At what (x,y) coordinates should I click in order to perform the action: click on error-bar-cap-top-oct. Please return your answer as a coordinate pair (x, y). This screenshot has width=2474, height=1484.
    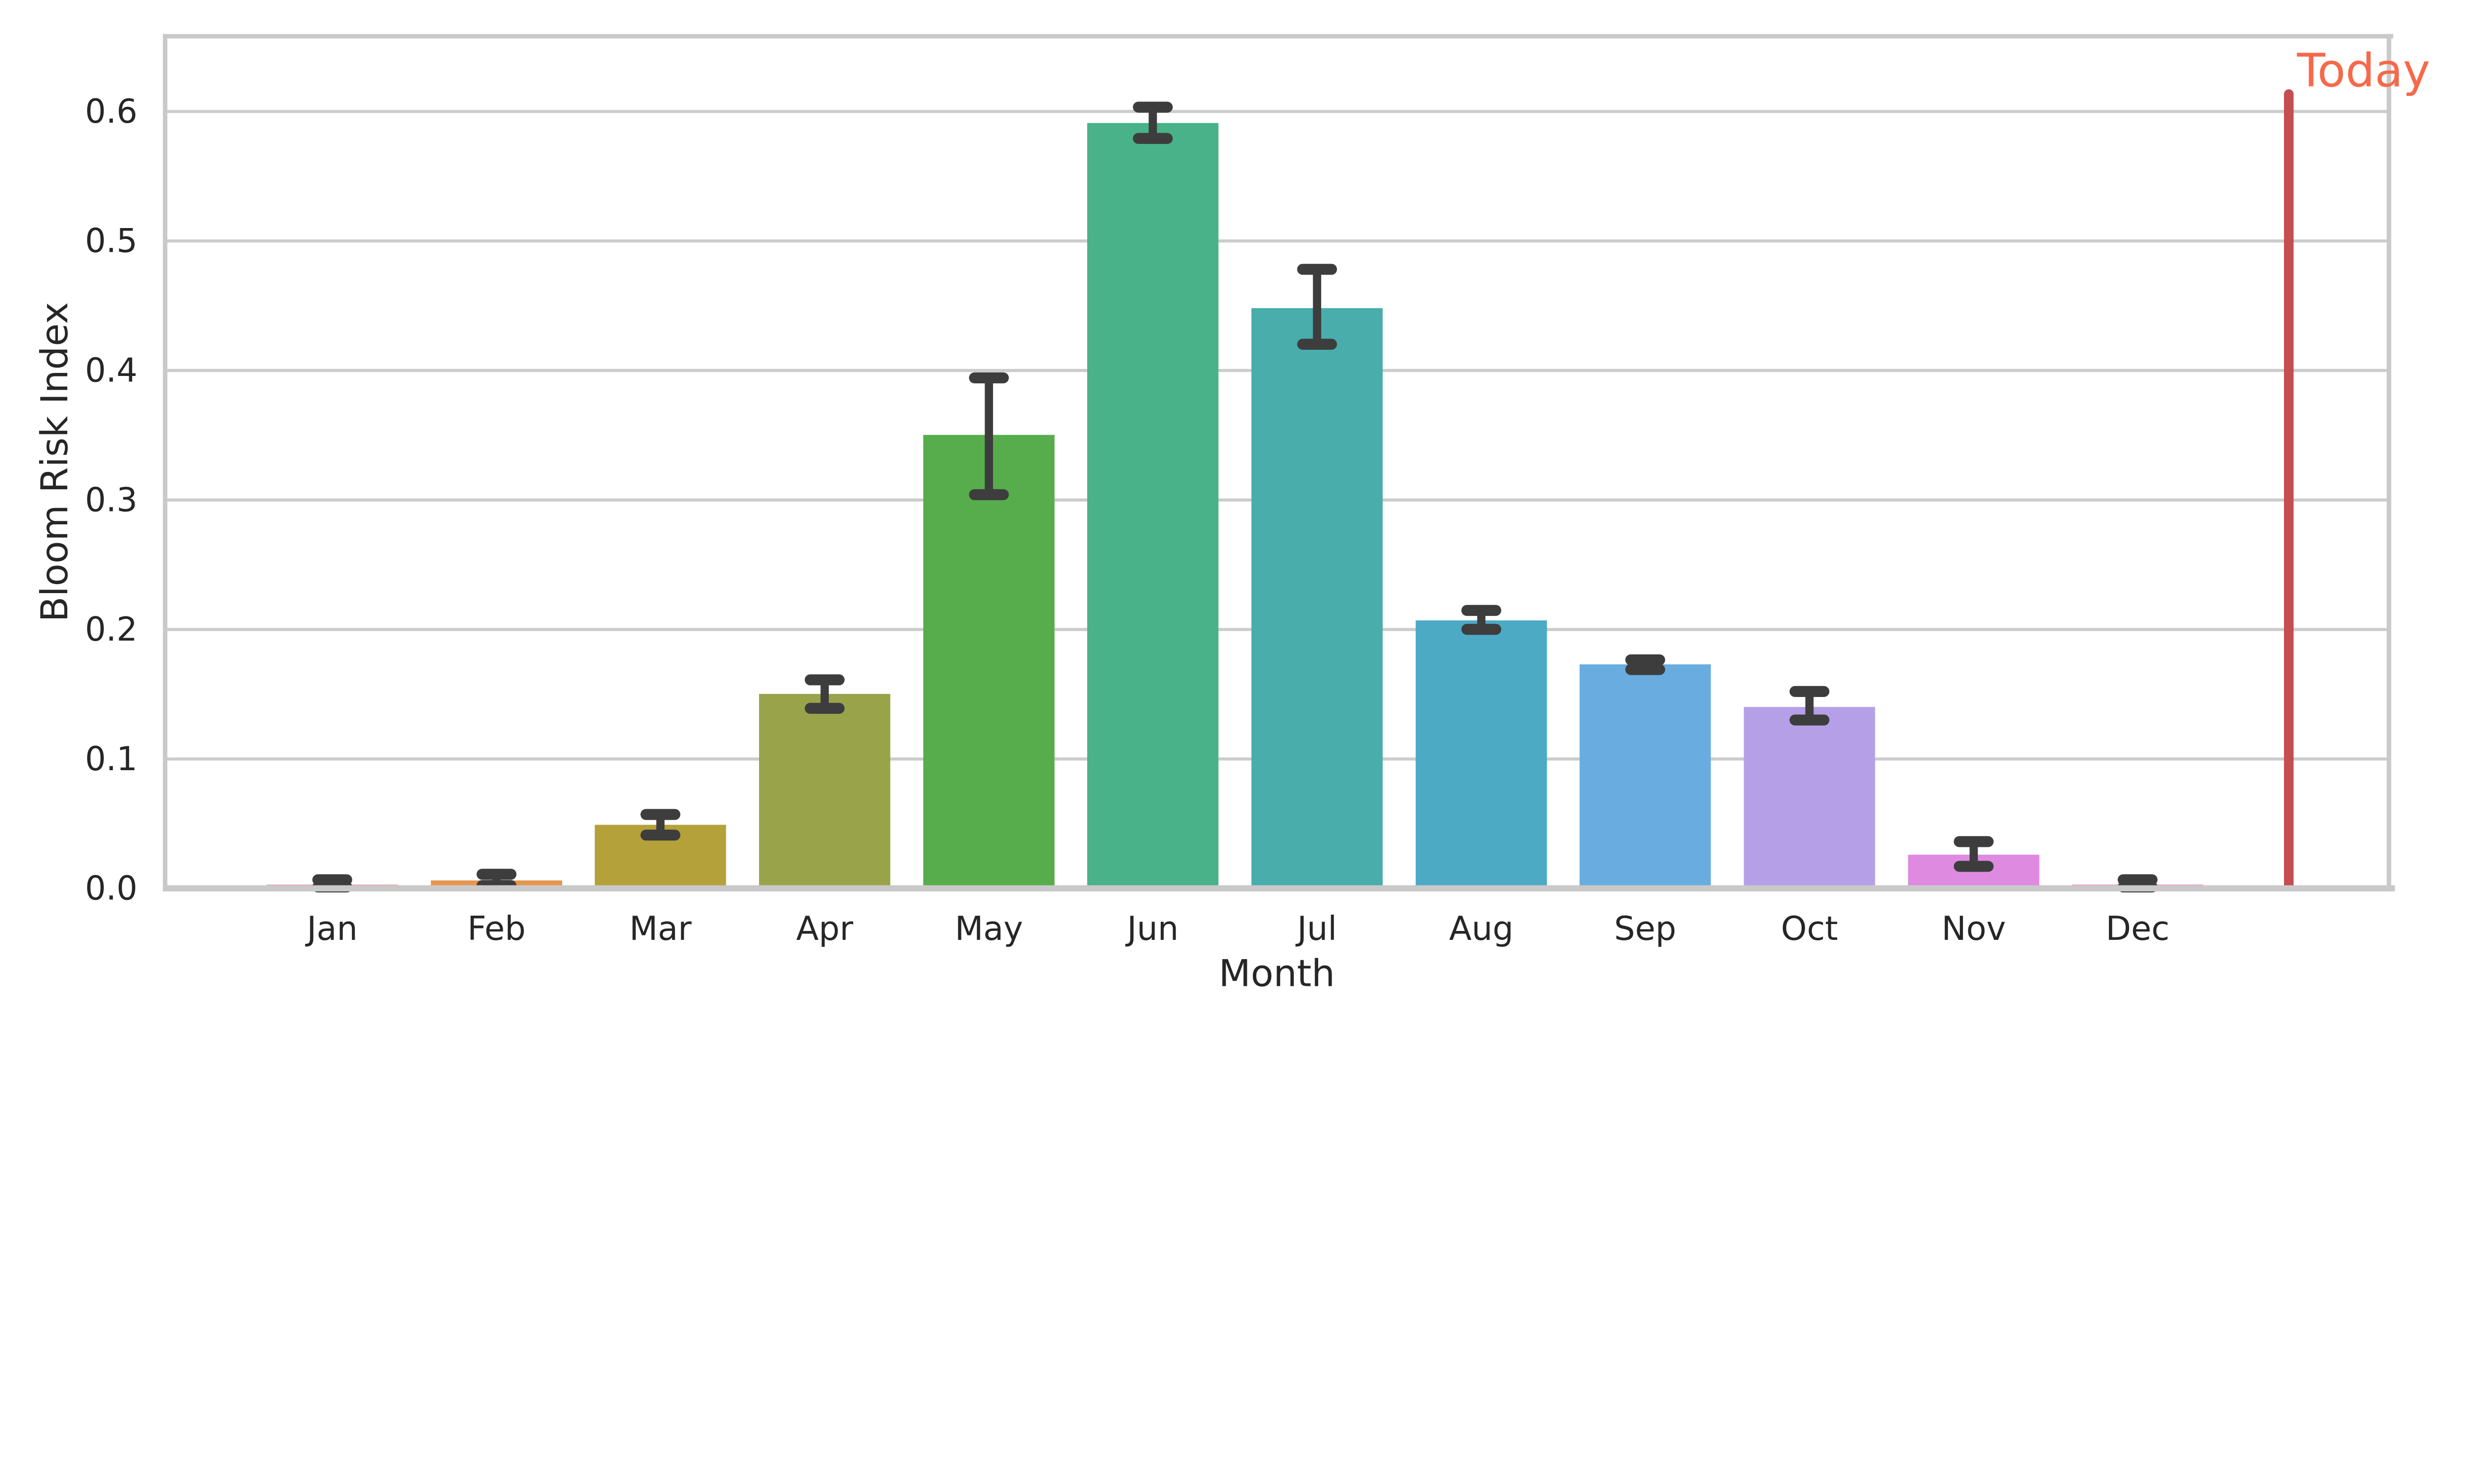
    Looking at the image, I should click on (1810, 691).